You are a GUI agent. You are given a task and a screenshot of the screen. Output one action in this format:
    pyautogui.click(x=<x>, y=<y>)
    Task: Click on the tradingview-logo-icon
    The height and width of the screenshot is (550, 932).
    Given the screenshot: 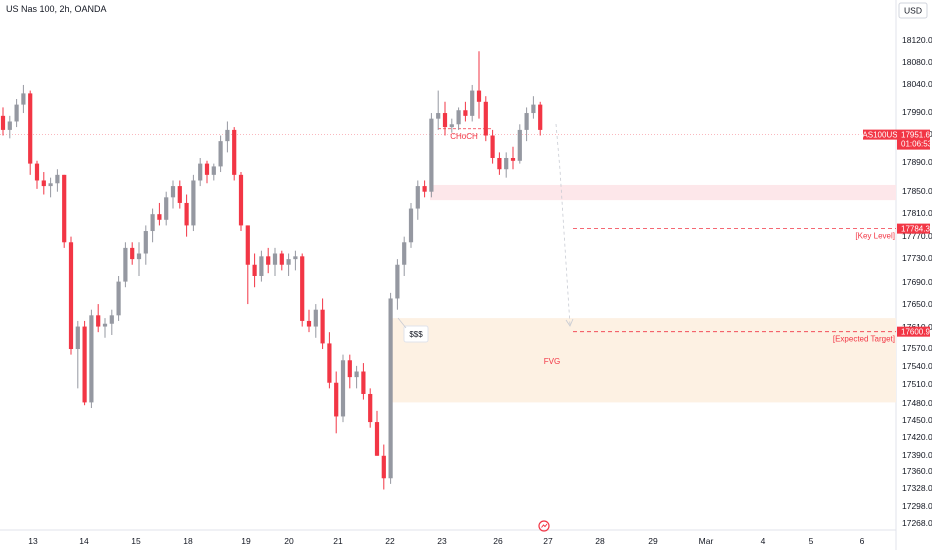 What is the action you would take?
    pyautogui.click(x=544, y=526)
    